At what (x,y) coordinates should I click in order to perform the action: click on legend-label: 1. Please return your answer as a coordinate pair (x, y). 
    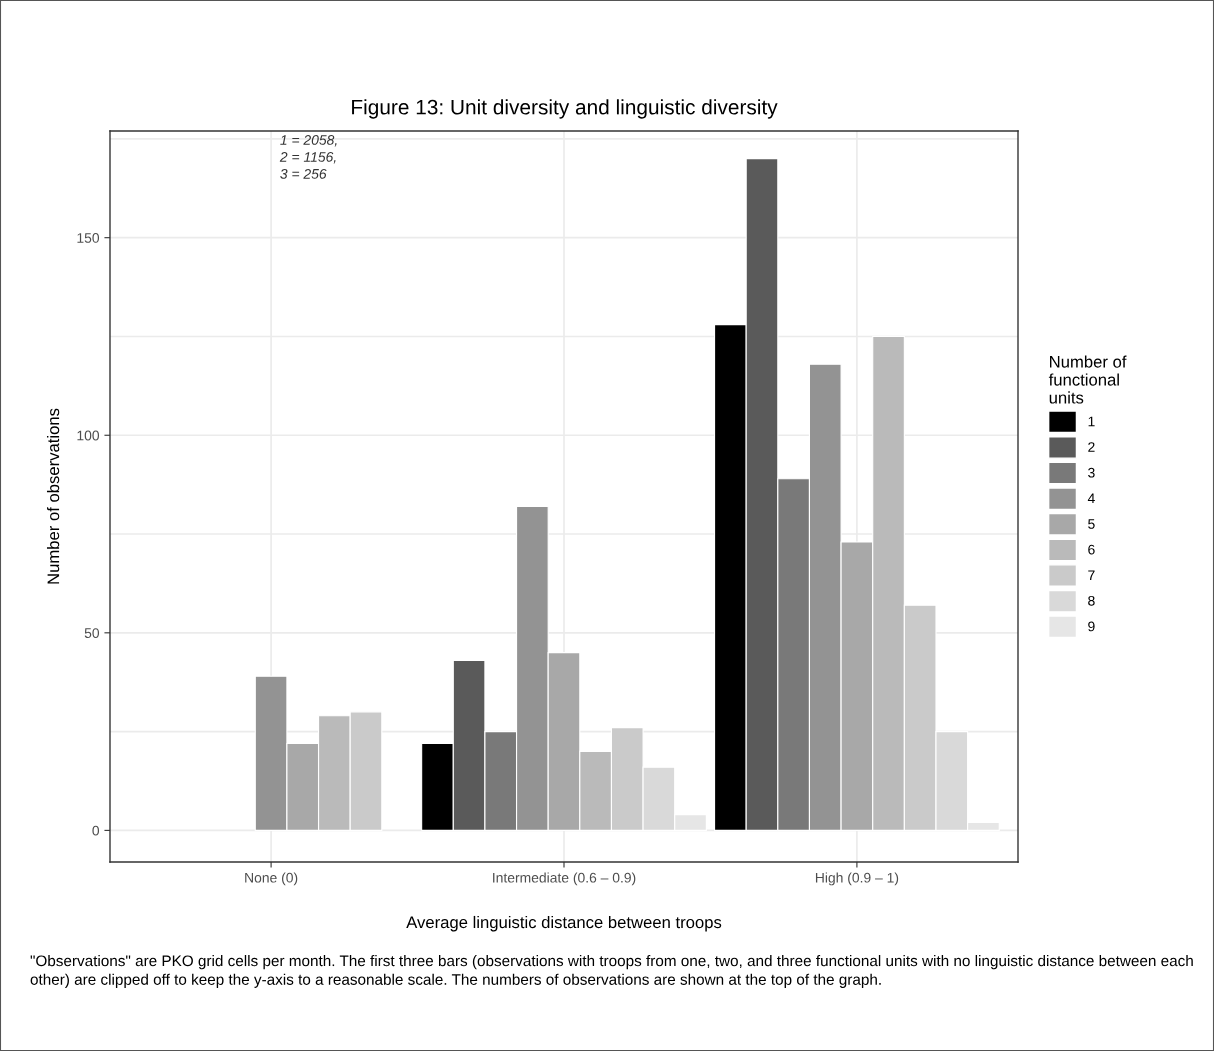
    Looking at the image, I should click on (1091, 421).